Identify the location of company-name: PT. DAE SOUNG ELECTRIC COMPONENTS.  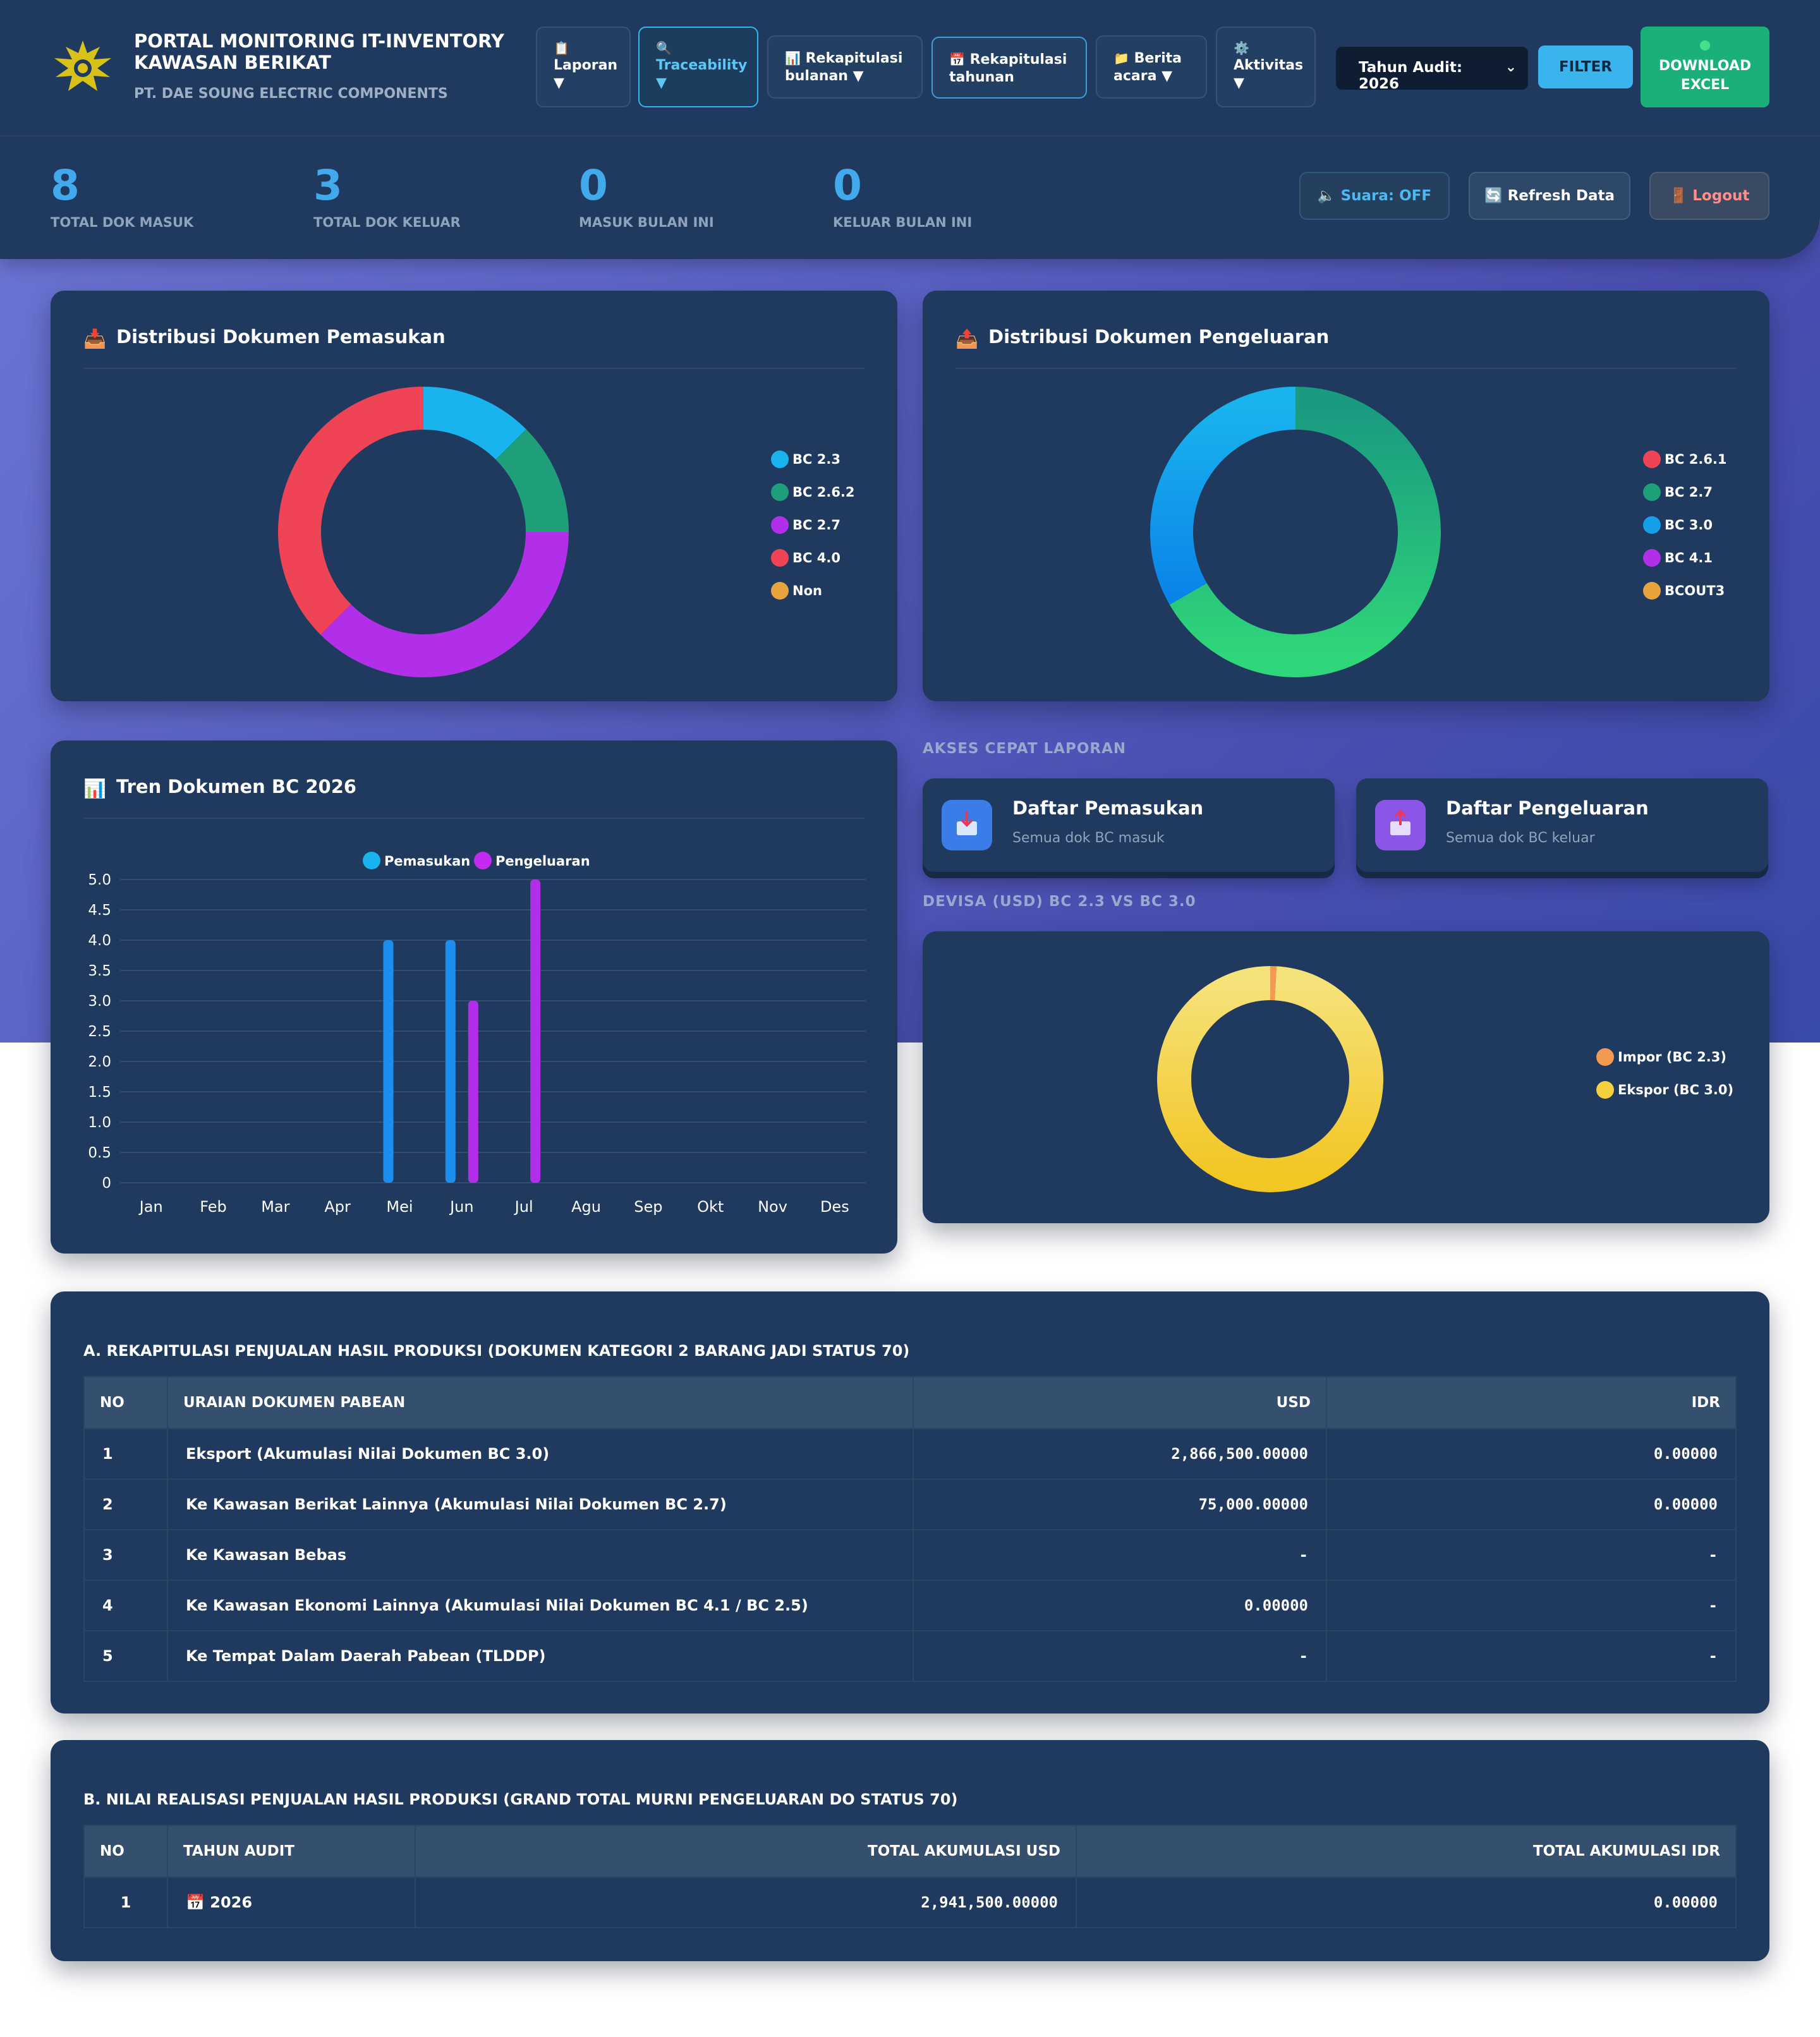
(291, 94).